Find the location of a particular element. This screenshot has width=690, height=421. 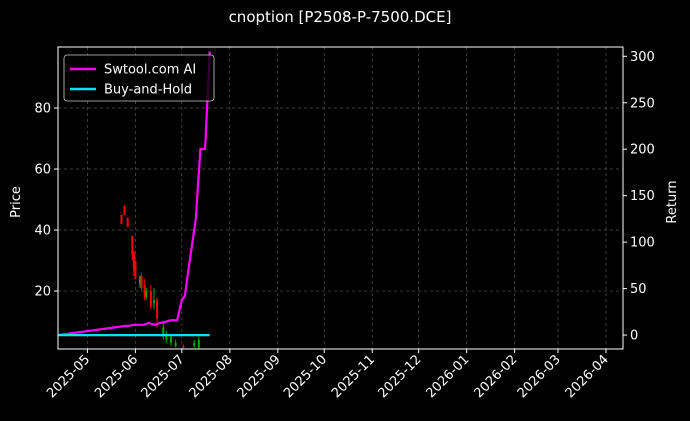

legend-entry-label: Swtool.com AI is located at coordinates (150, 70).